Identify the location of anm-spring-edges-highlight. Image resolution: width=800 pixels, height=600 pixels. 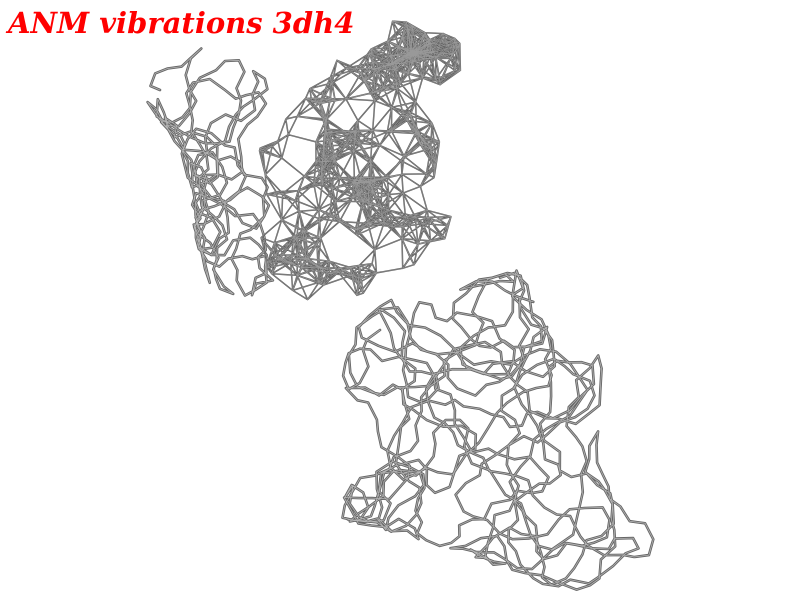
(360, 160).